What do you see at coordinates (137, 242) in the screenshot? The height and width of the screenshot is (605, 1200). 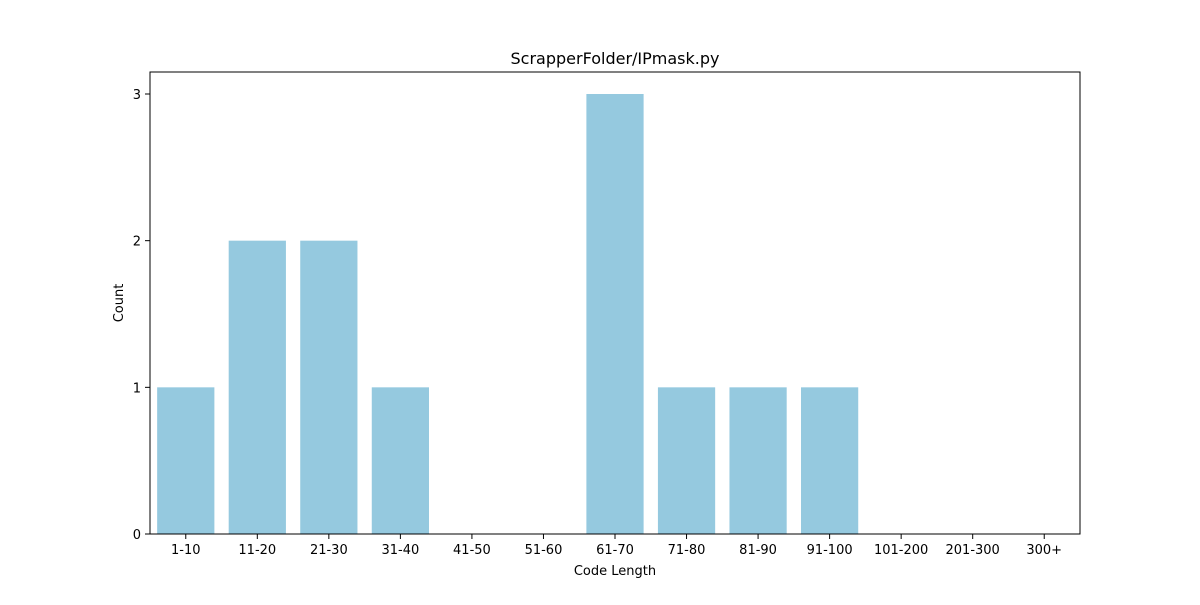 I see `y-tick-label: 2` at bounding box center [137, 242].